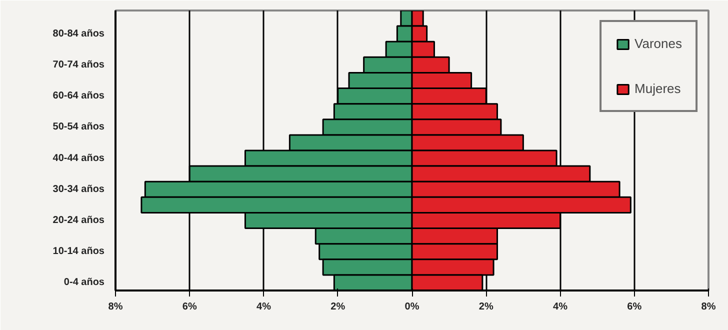 The width and height of the screenshot is (728, 330). Describe the element at coordinates (78, 34) in the screenshot. I see `y-tick-label: 80-84 años` at that location.